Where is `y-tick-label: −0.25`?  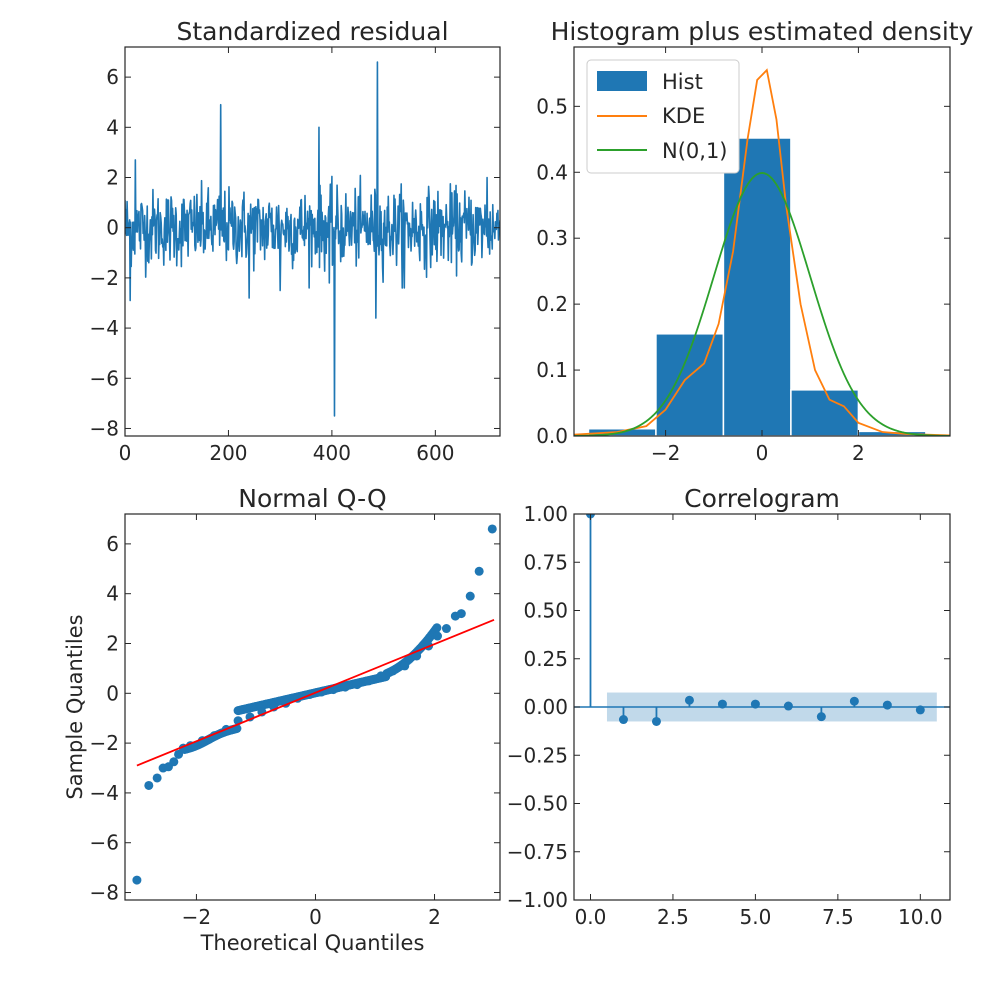 y-tick-label: −0.25 is located at coordinates (537, 755).